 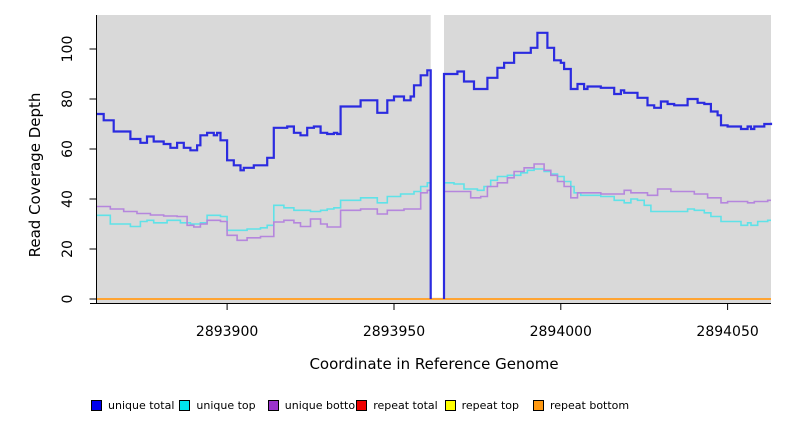 I want to click on legend-item-repeat-total: repeat total, so click(x=397, y=405).